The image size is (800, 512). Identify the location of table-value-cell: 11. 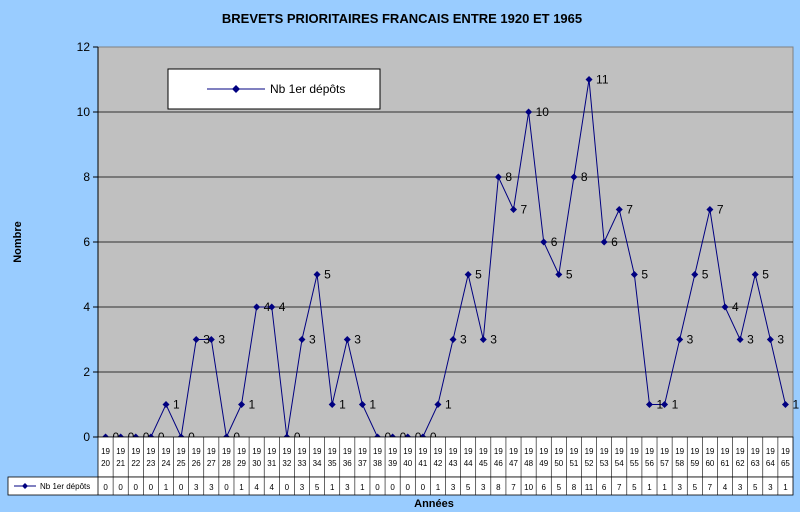
(589, 487).